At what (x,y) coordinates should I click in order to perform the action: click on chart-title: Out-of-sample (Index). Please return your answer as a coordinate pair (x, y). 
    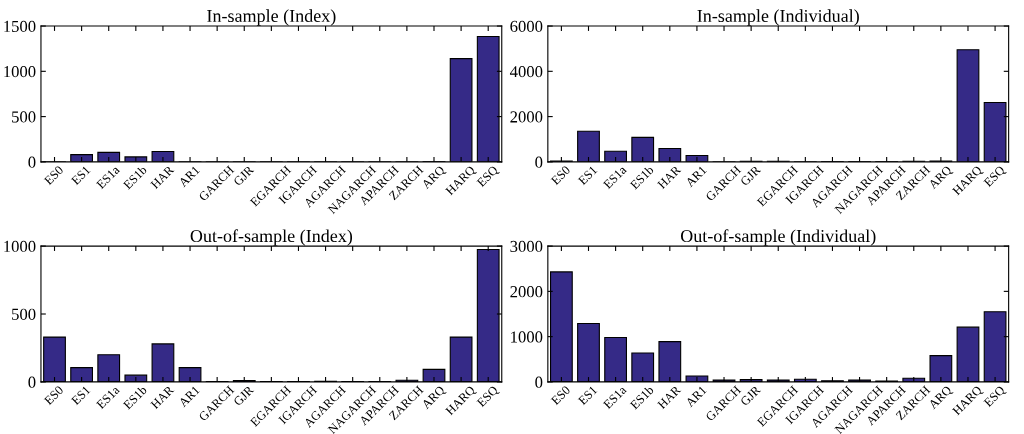
    Looking at the image, I should click on (271, 237).